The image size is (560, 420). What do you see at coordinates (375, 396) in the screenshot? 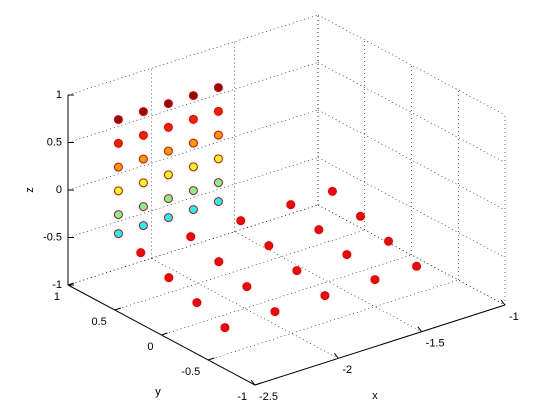
I see `x-axis-label: x` at bounding box center [375, 396].